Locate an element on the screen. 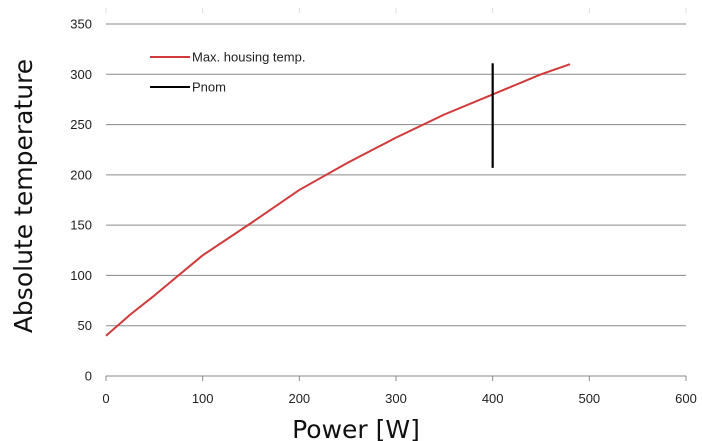 The height and width of the screenshot is (441, 702). x-tick-label-300: 300 is located at coordinates (396, 398).